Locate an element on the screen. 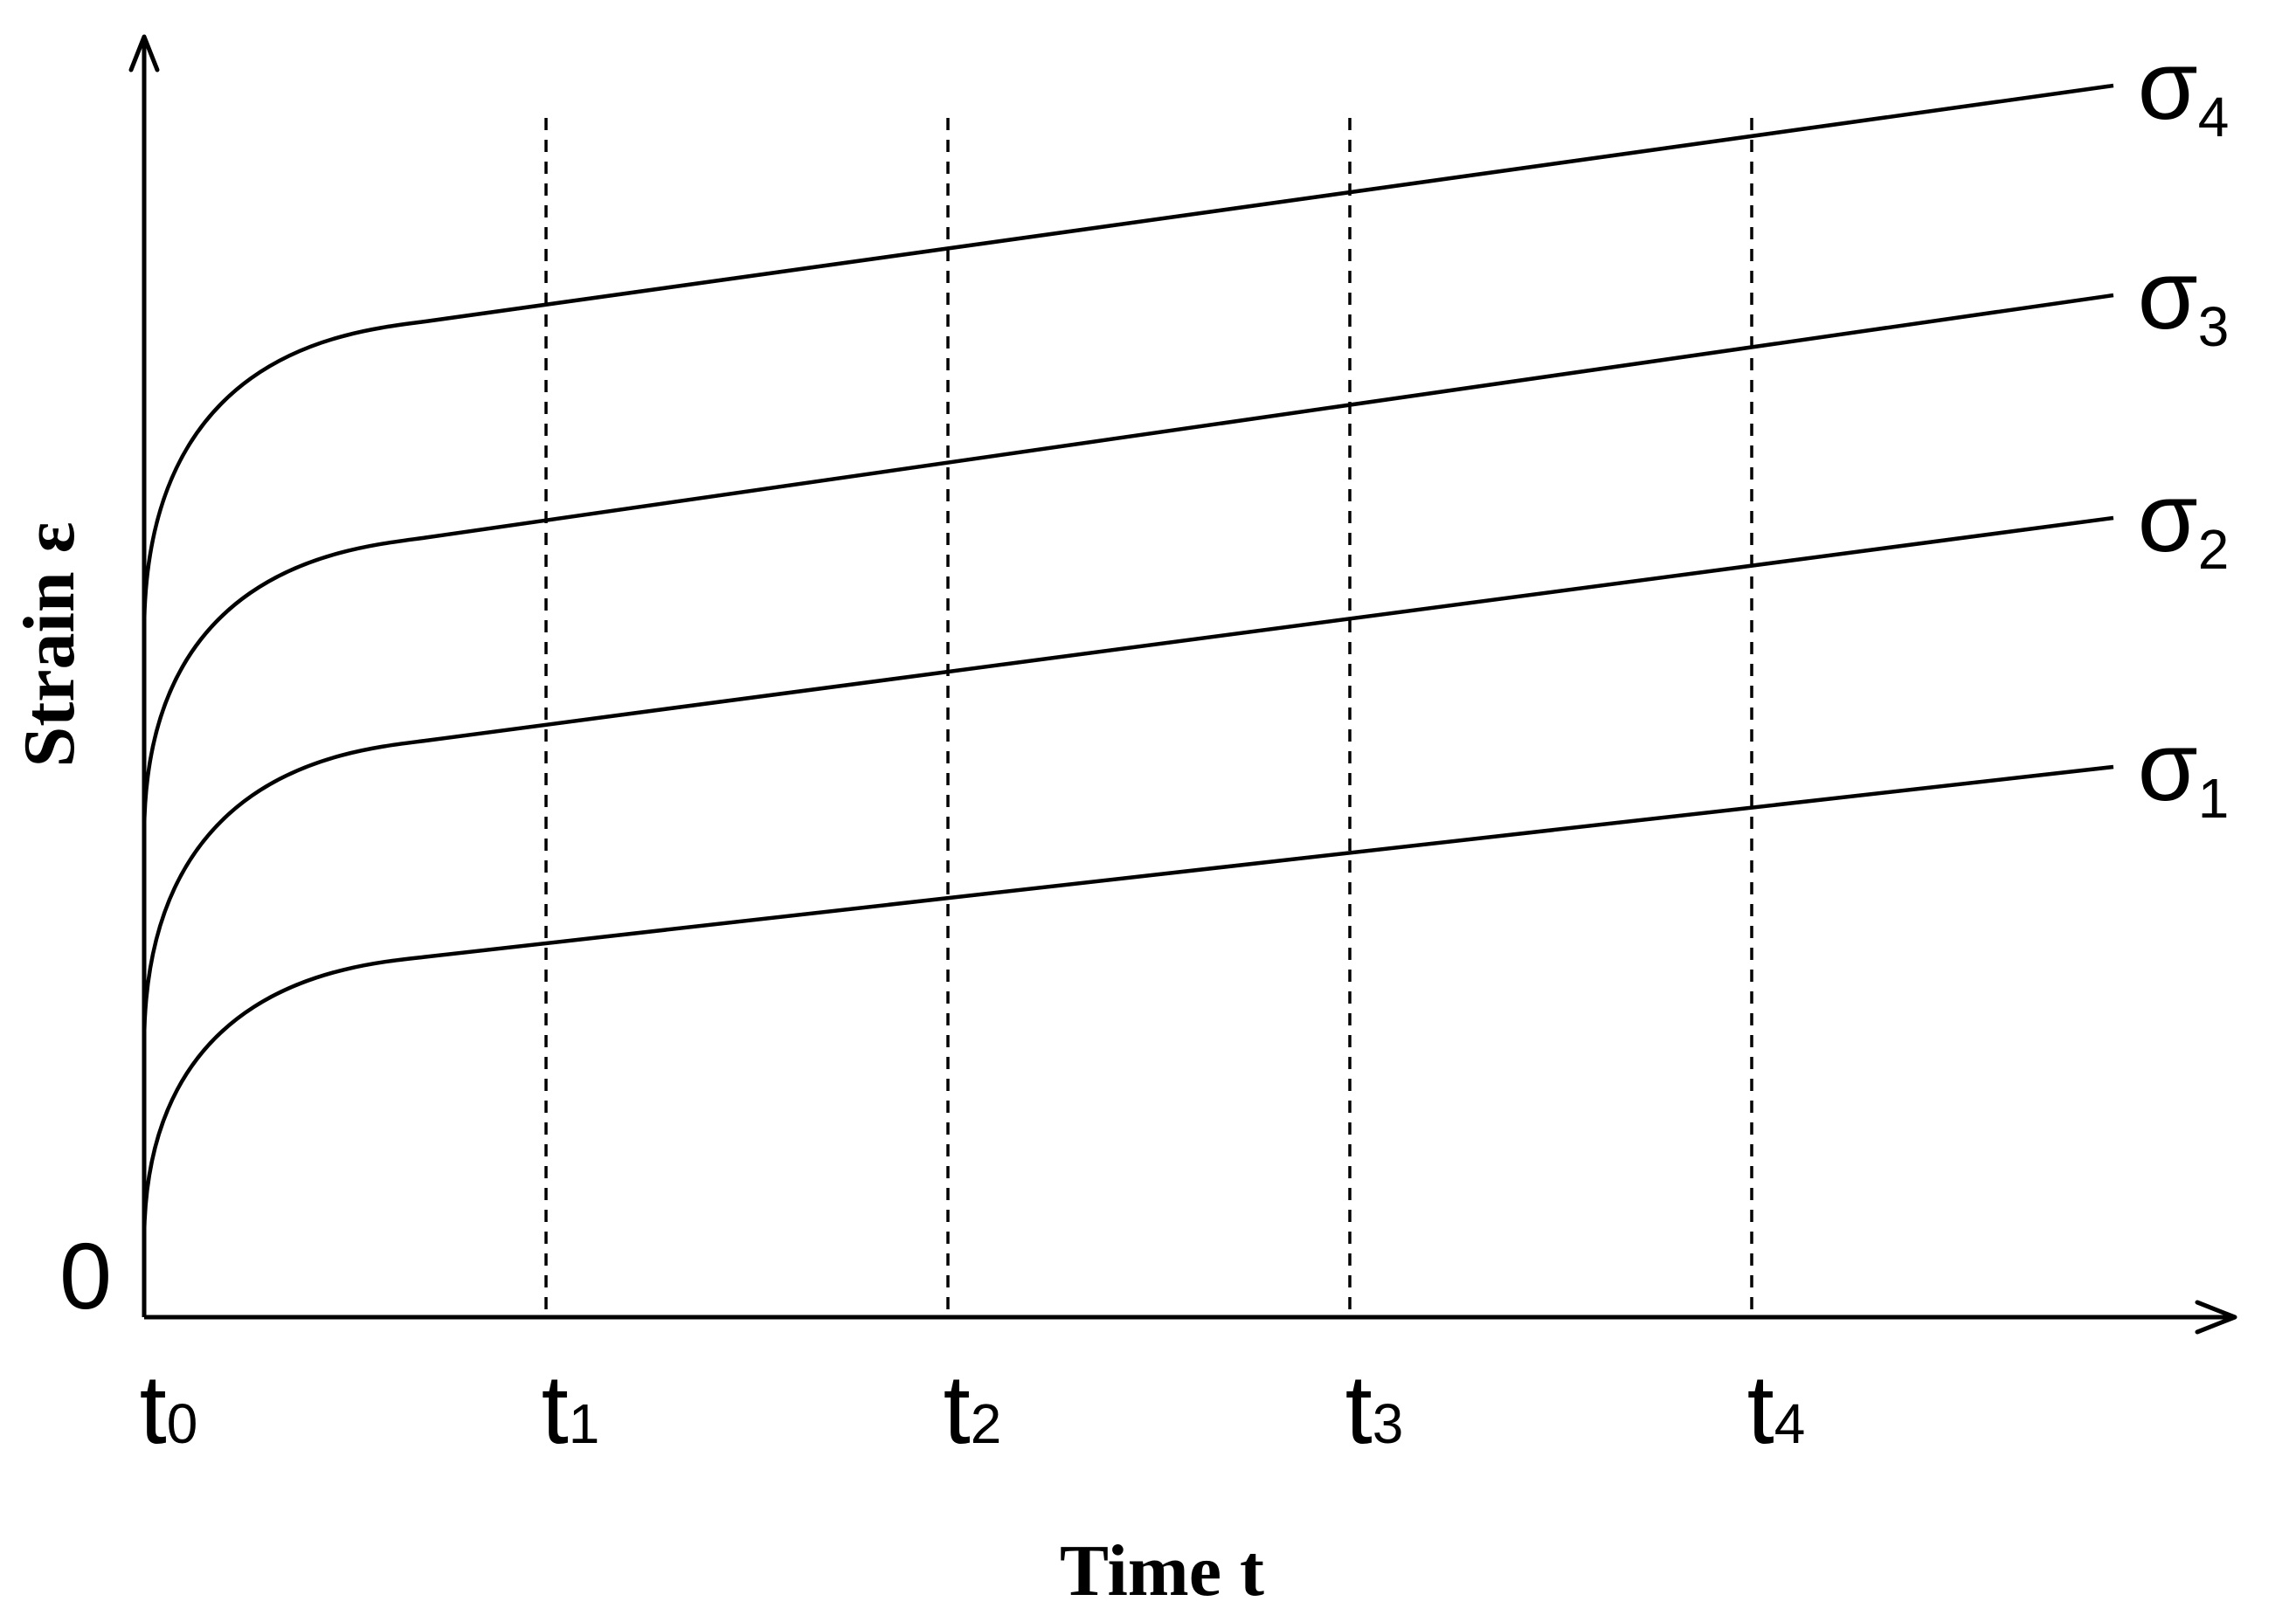 This screenshot has height=1622, width=2296. y-axis-title: Strain ε is located at coordinates (49, 645).